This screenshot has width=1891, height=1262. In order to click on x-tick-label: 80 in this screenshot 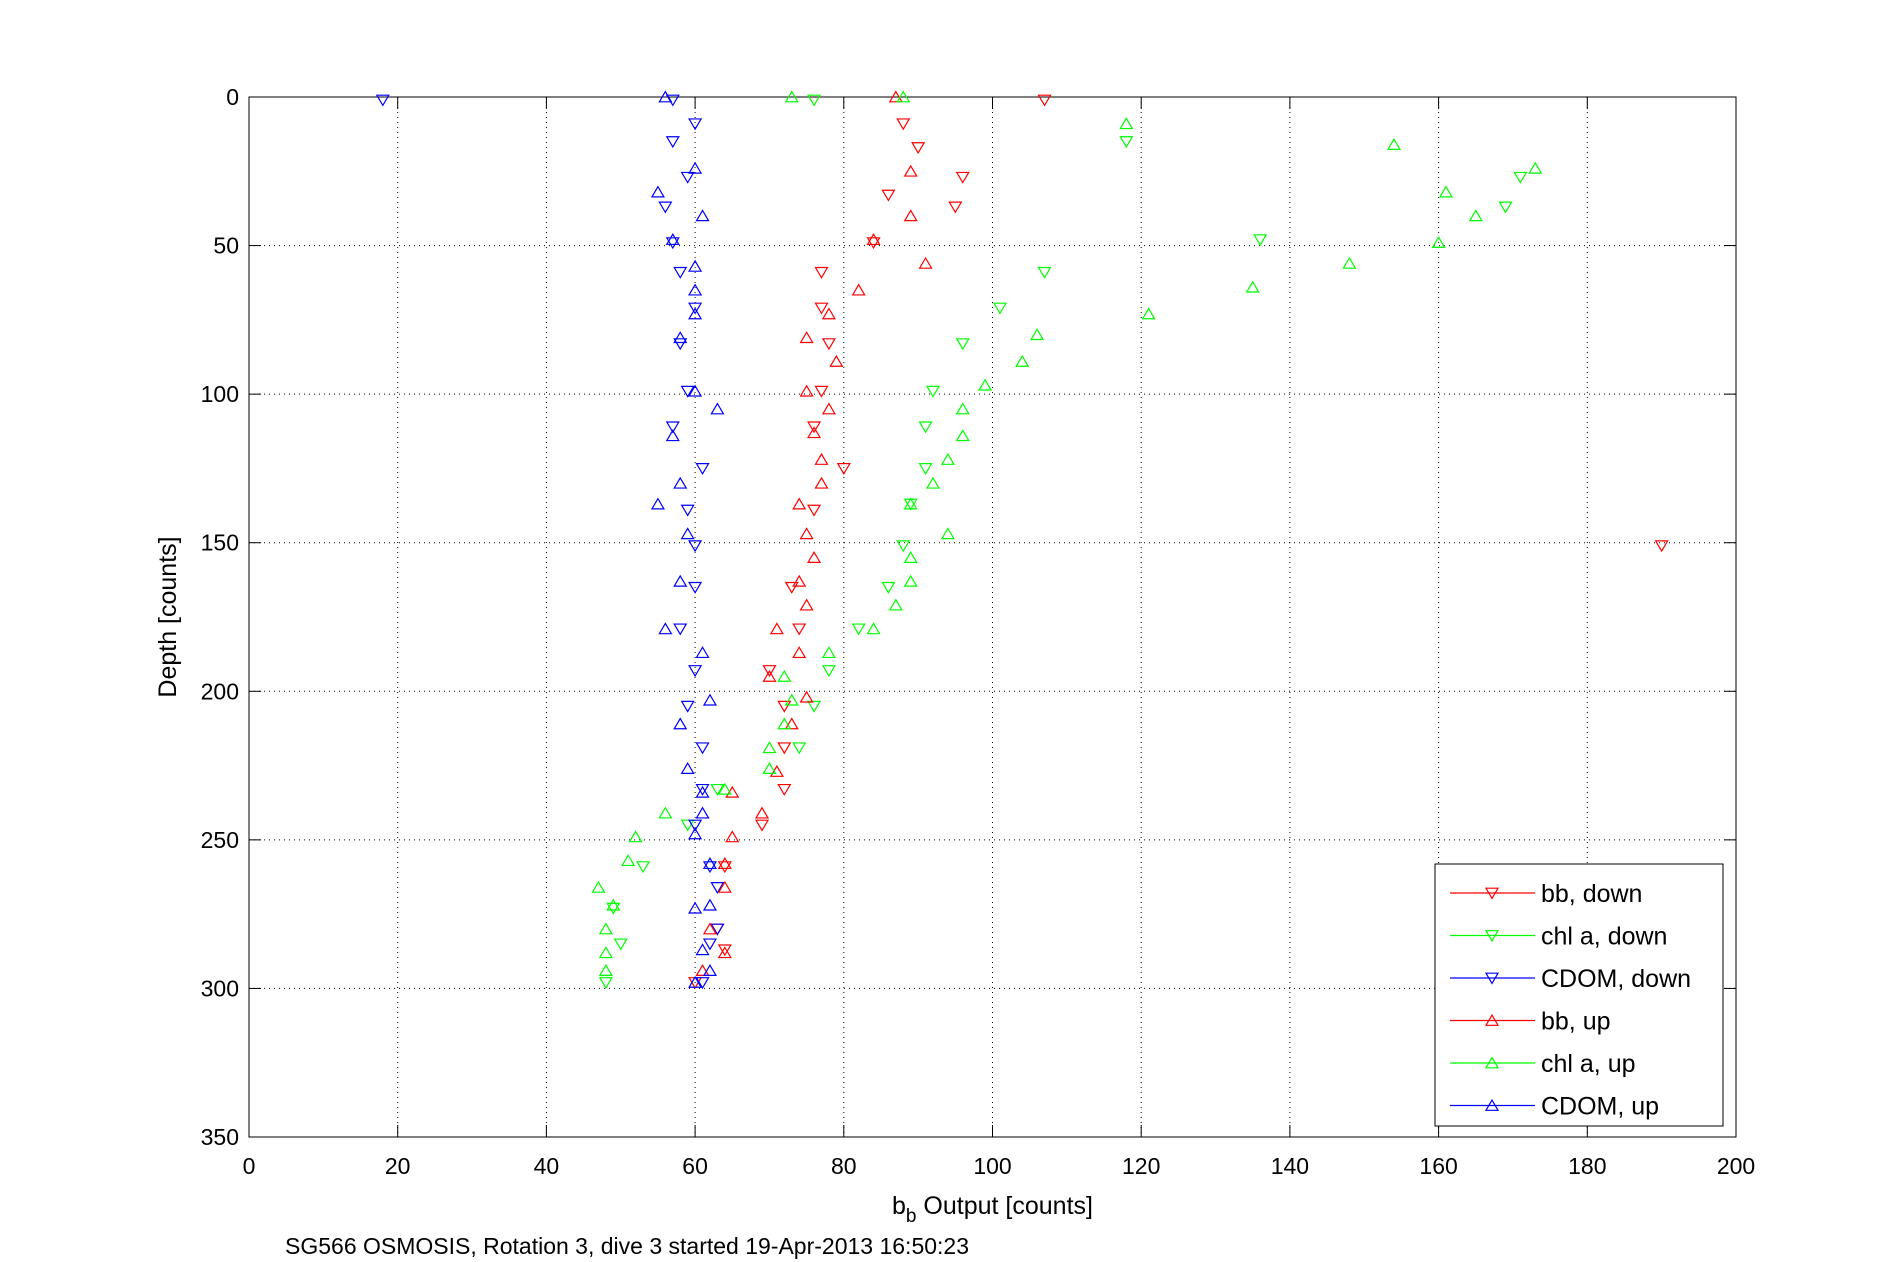, I will do `click(844, 1166)`.